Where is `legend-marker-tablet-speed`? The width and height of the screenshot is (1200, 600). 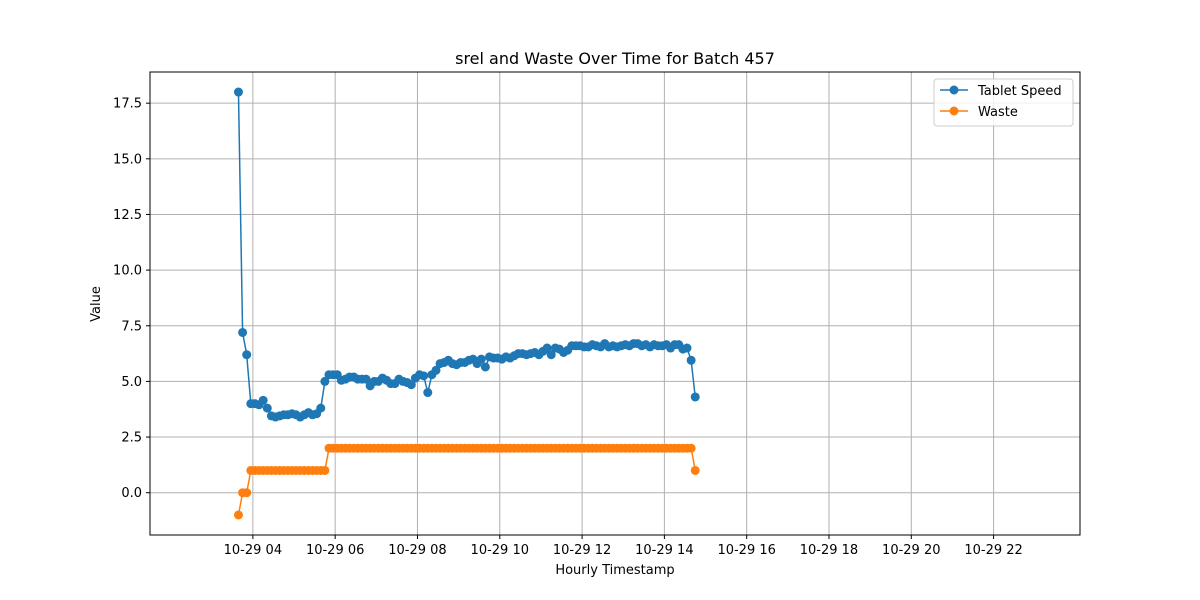
legend-marker-tablet-speed is located at coordinates (954, 90).